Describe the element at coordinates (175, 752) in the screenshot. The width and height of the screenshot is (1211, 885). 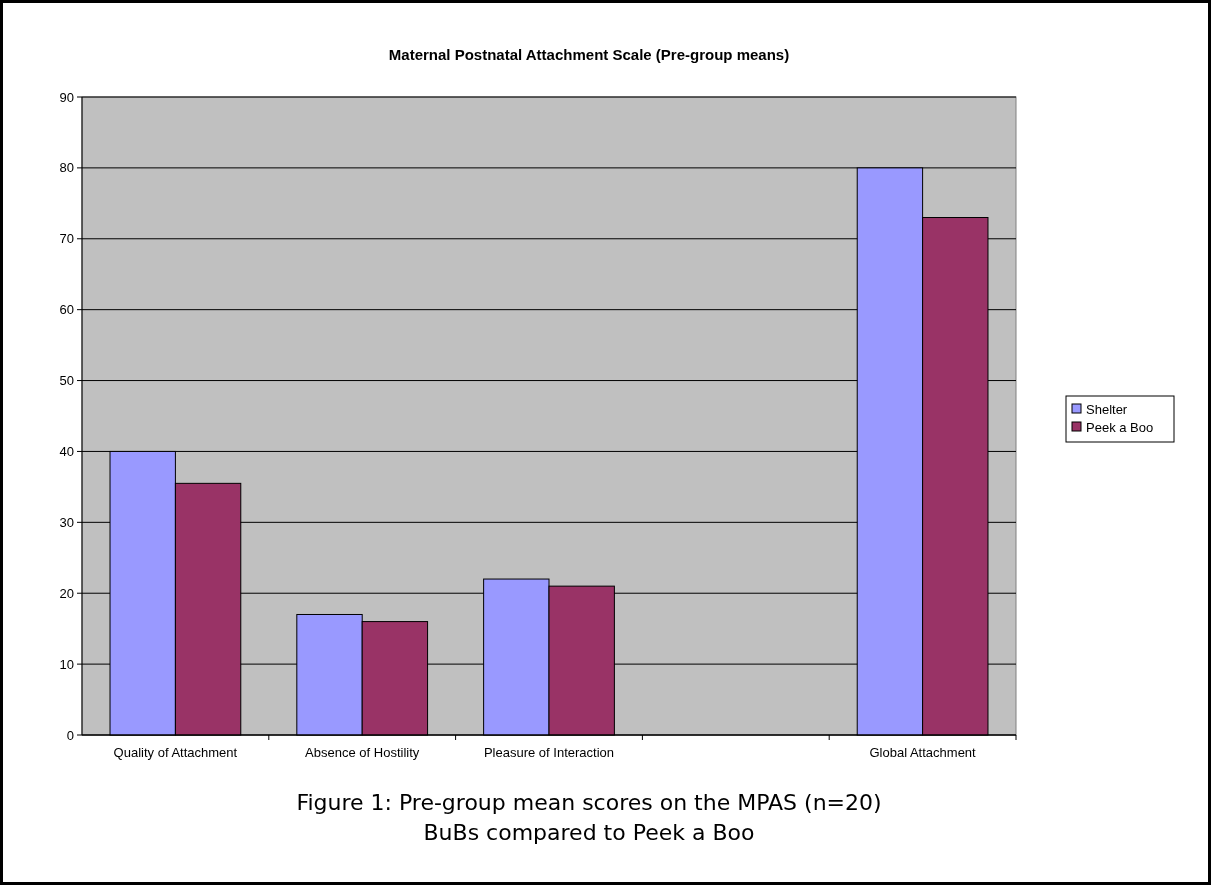
I see `x-tick-label: Quality of Attachment` at that location.